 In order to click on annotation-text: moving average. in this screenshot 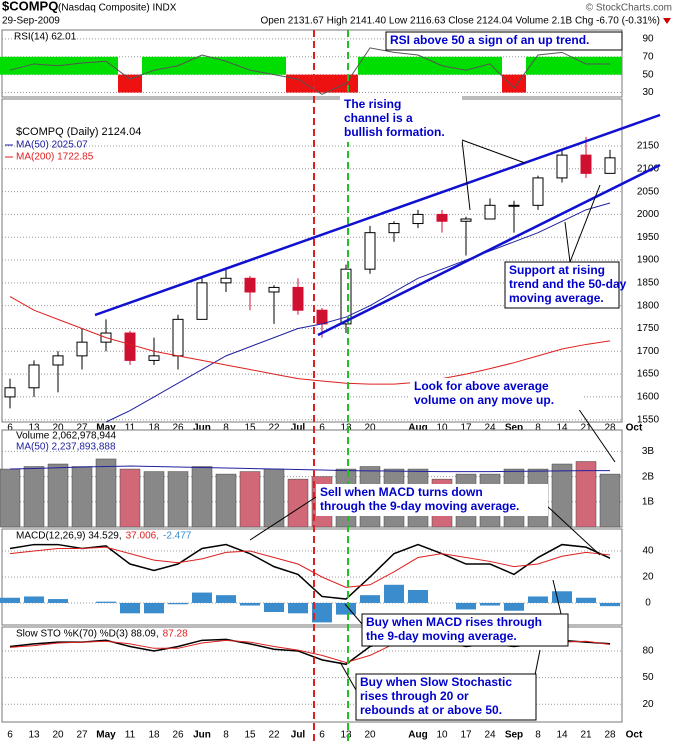, I will do `click(556, 298)`.